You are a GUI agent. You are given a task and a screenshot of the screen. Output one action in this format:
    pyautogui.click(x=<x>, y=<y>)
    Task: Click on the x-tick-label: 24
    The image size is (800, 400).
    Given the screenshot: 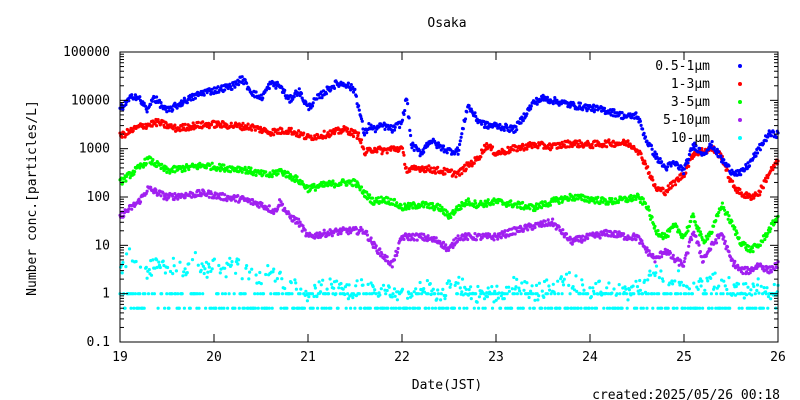 What is the action you would take?
    pyautogui.click(x=590, y=357)
    